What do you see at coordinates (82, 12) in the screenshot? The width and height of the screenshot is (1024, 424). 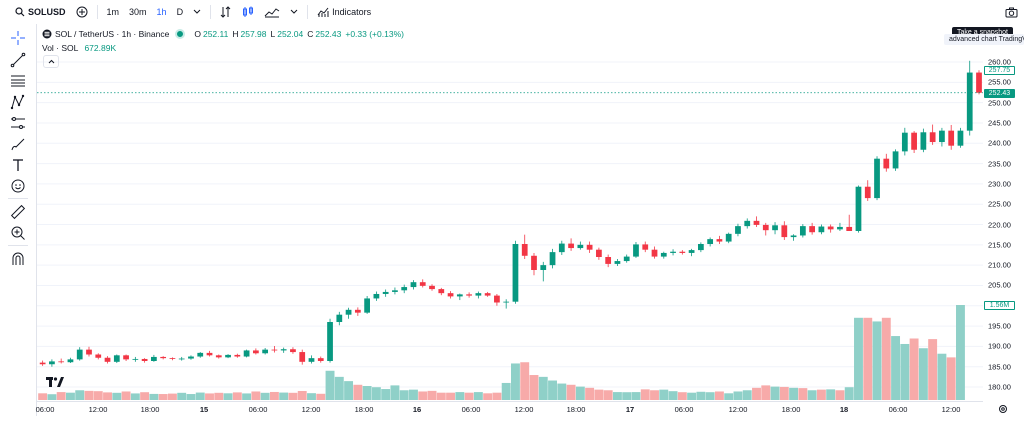 I see `compare-button` at bounding box center [82, 12].